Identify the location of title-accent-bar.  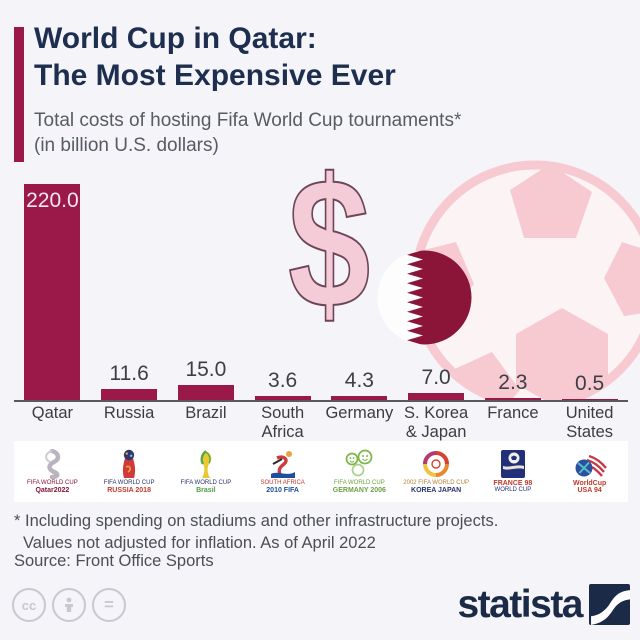
(19, 94).